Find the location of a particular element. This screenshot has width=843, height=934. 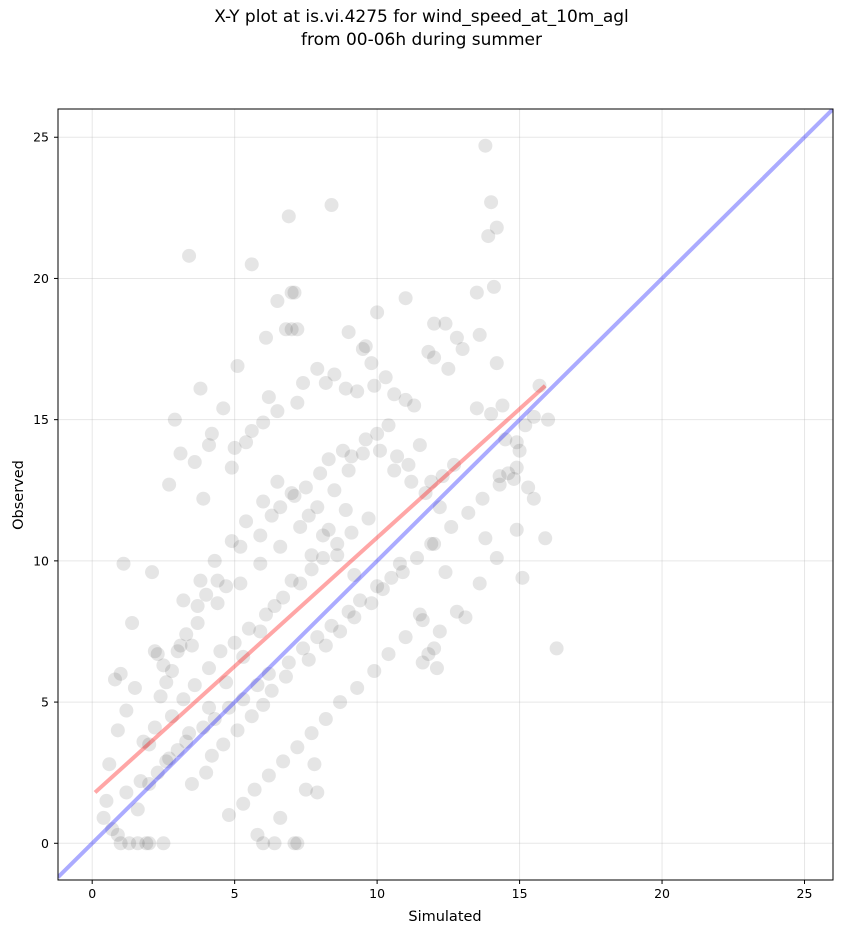

y-axis-label: Observed is located at coordinates (19, 495).